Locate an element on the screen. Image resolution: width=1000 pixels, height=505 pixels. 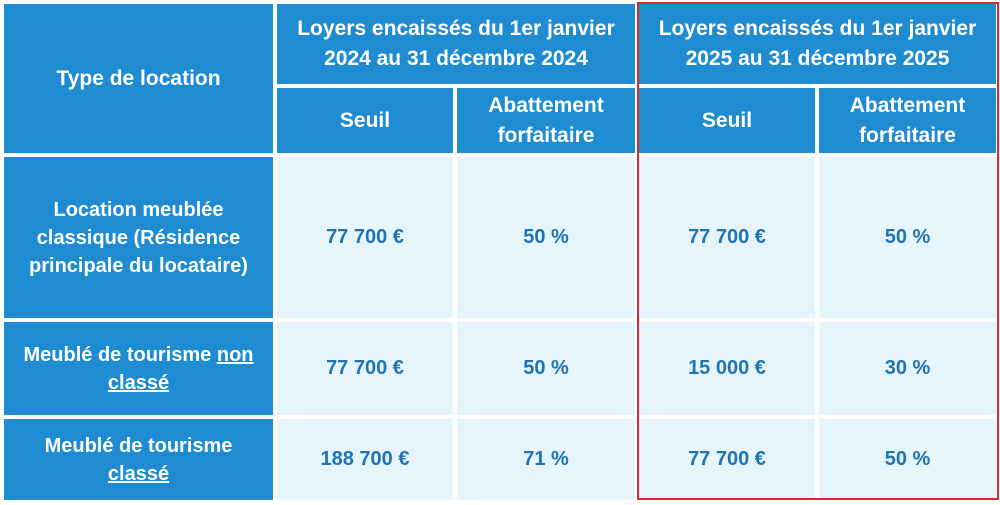
row1-abattement-2025: 50 % is located at coordinates (907, 237).